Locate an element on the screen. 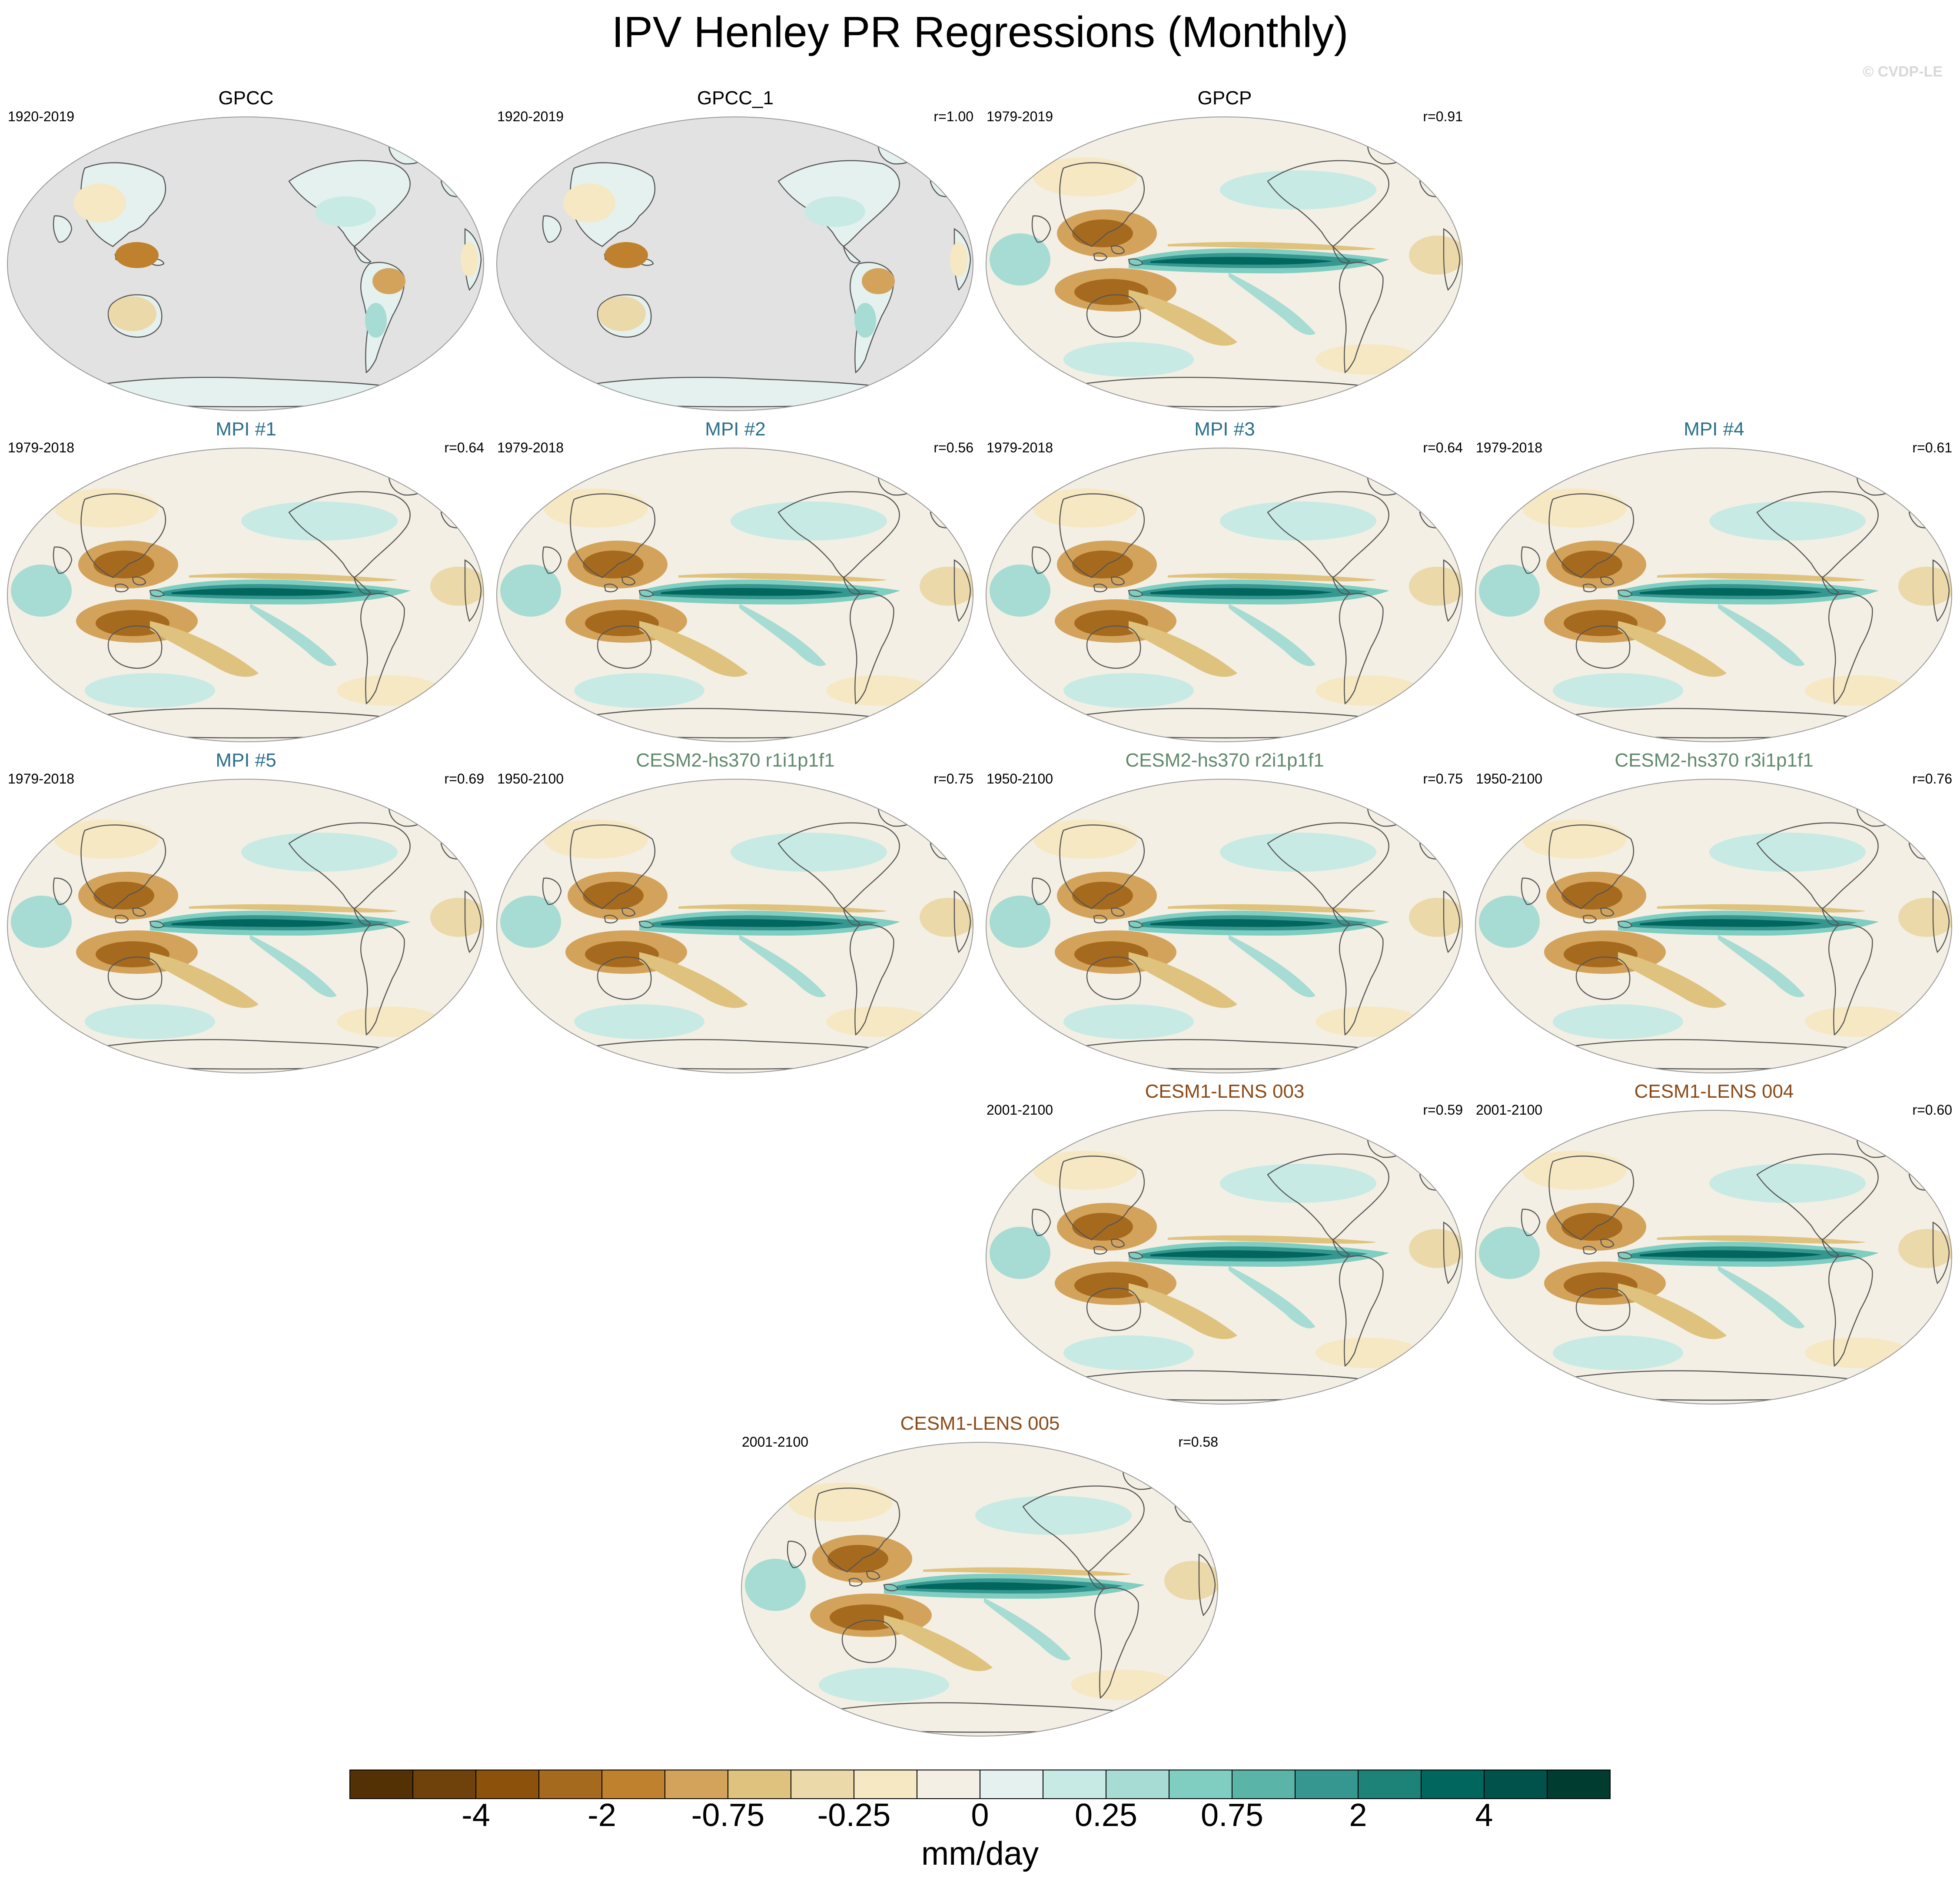 This screenshot has width=1960, height=1886. africa-anomaly is located at coordinates (958, 259).